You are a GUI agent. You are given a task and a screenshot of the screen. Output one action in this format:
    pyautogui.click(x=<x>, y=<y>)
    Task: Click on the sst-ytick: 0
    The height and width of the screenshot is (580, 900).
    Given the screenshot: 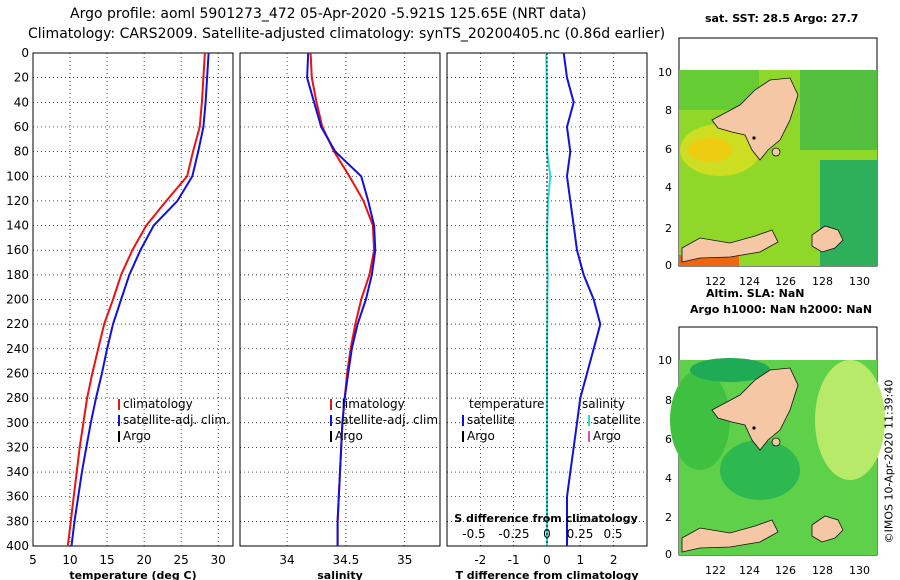 What is the action you would take?
    pyautogui.click(x=668, y=265)
    